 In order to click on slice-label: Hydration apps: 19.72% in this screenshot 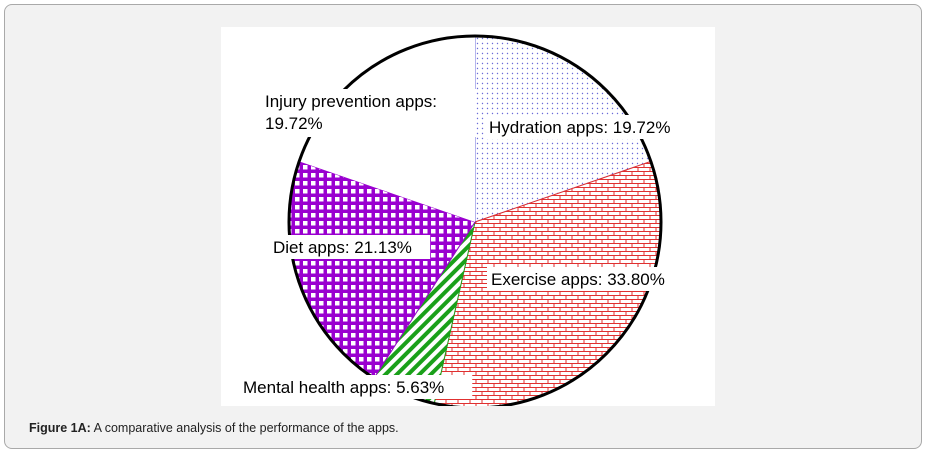, I will do `click(579, 127)`.